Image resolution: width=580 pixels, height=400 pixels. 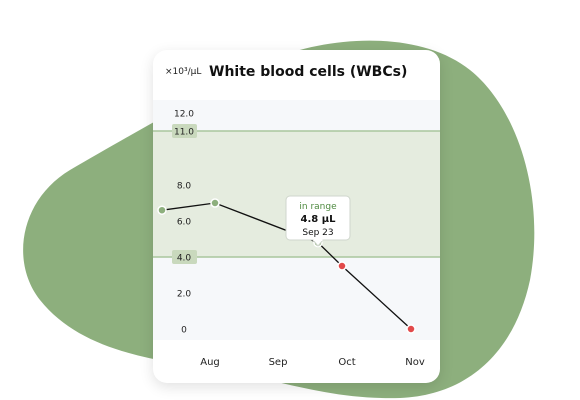 I want to click on x-tick-label: Oct, so click(x=346, y=362).